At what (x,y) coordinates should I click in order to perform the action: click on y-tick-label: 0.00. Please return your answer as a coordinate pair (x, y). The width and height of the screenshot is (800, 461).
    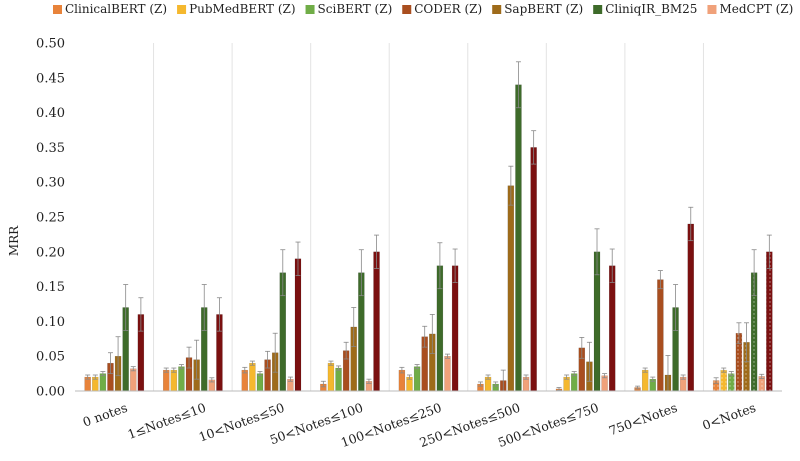
    Looking at the image, I should click on (50, 392).